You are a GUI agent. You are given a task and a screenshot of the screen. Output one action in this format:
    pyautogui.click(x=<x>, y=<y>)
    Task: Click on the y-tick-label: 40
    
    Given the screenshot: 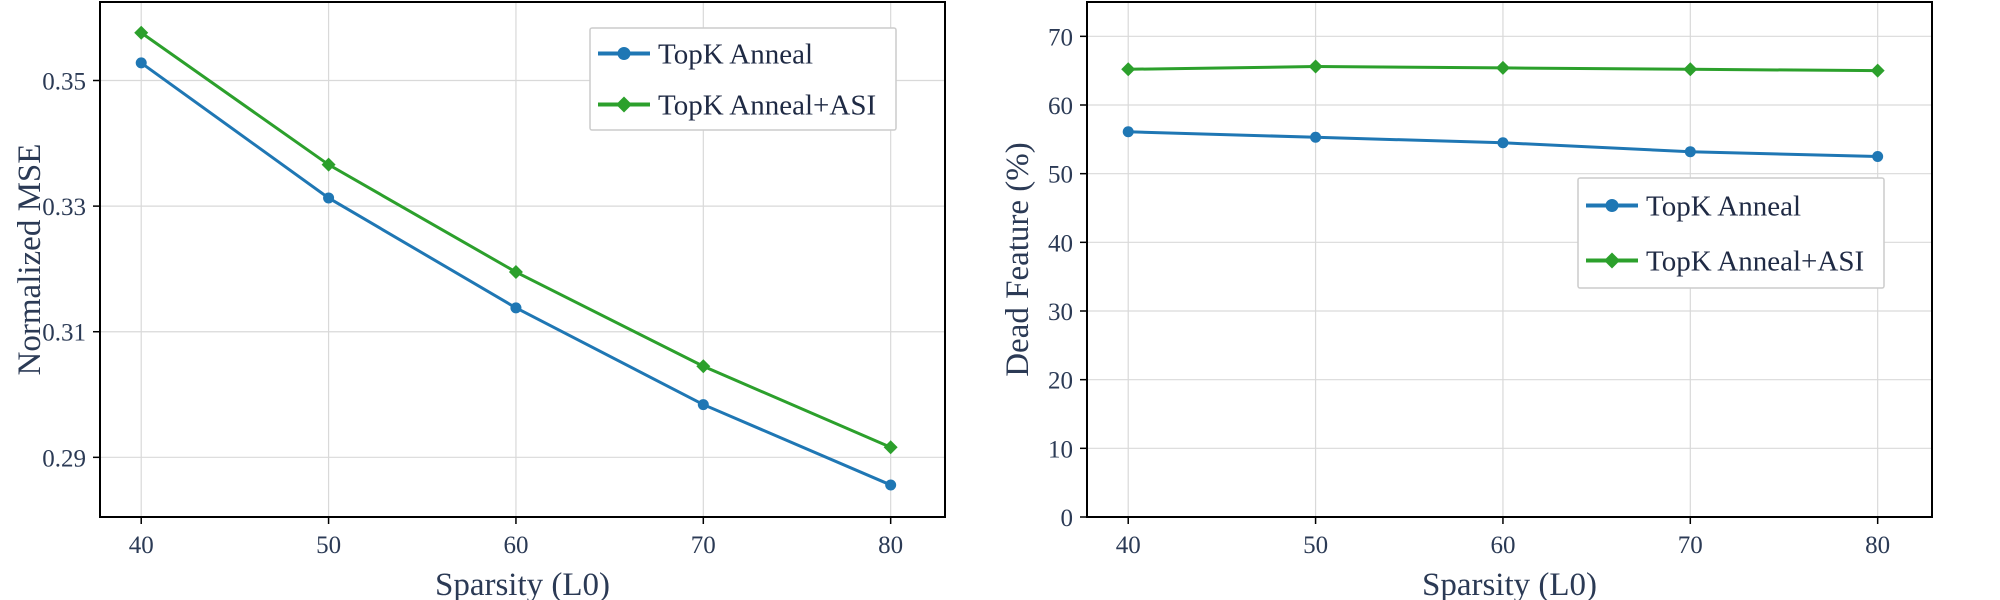 What is the action you would take?
    pyautogui.click(x=1060, y=243)
    